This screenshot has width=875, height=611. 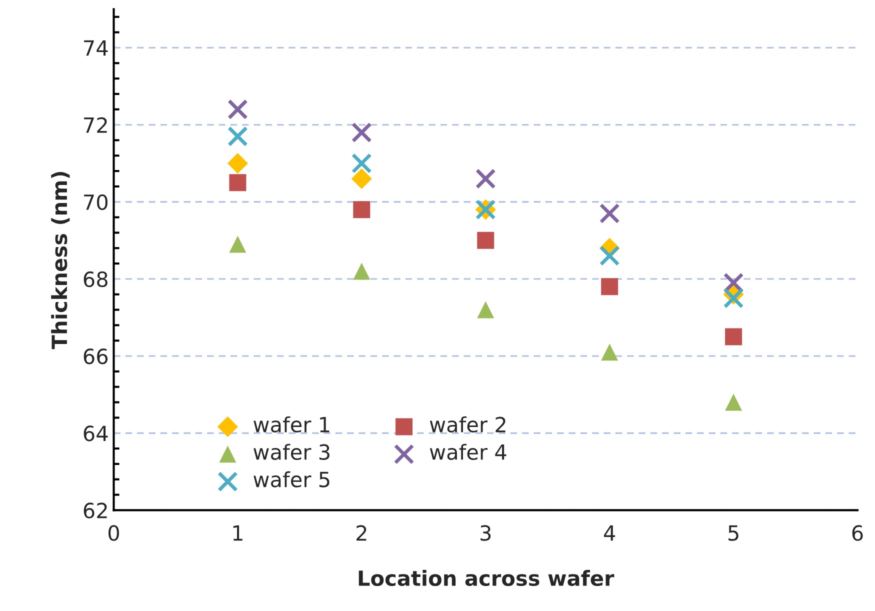 What do you see at coordinates (733, 533) in the screenshot?
I see `x-tick-label: 5` at bounding box center [733, 533].